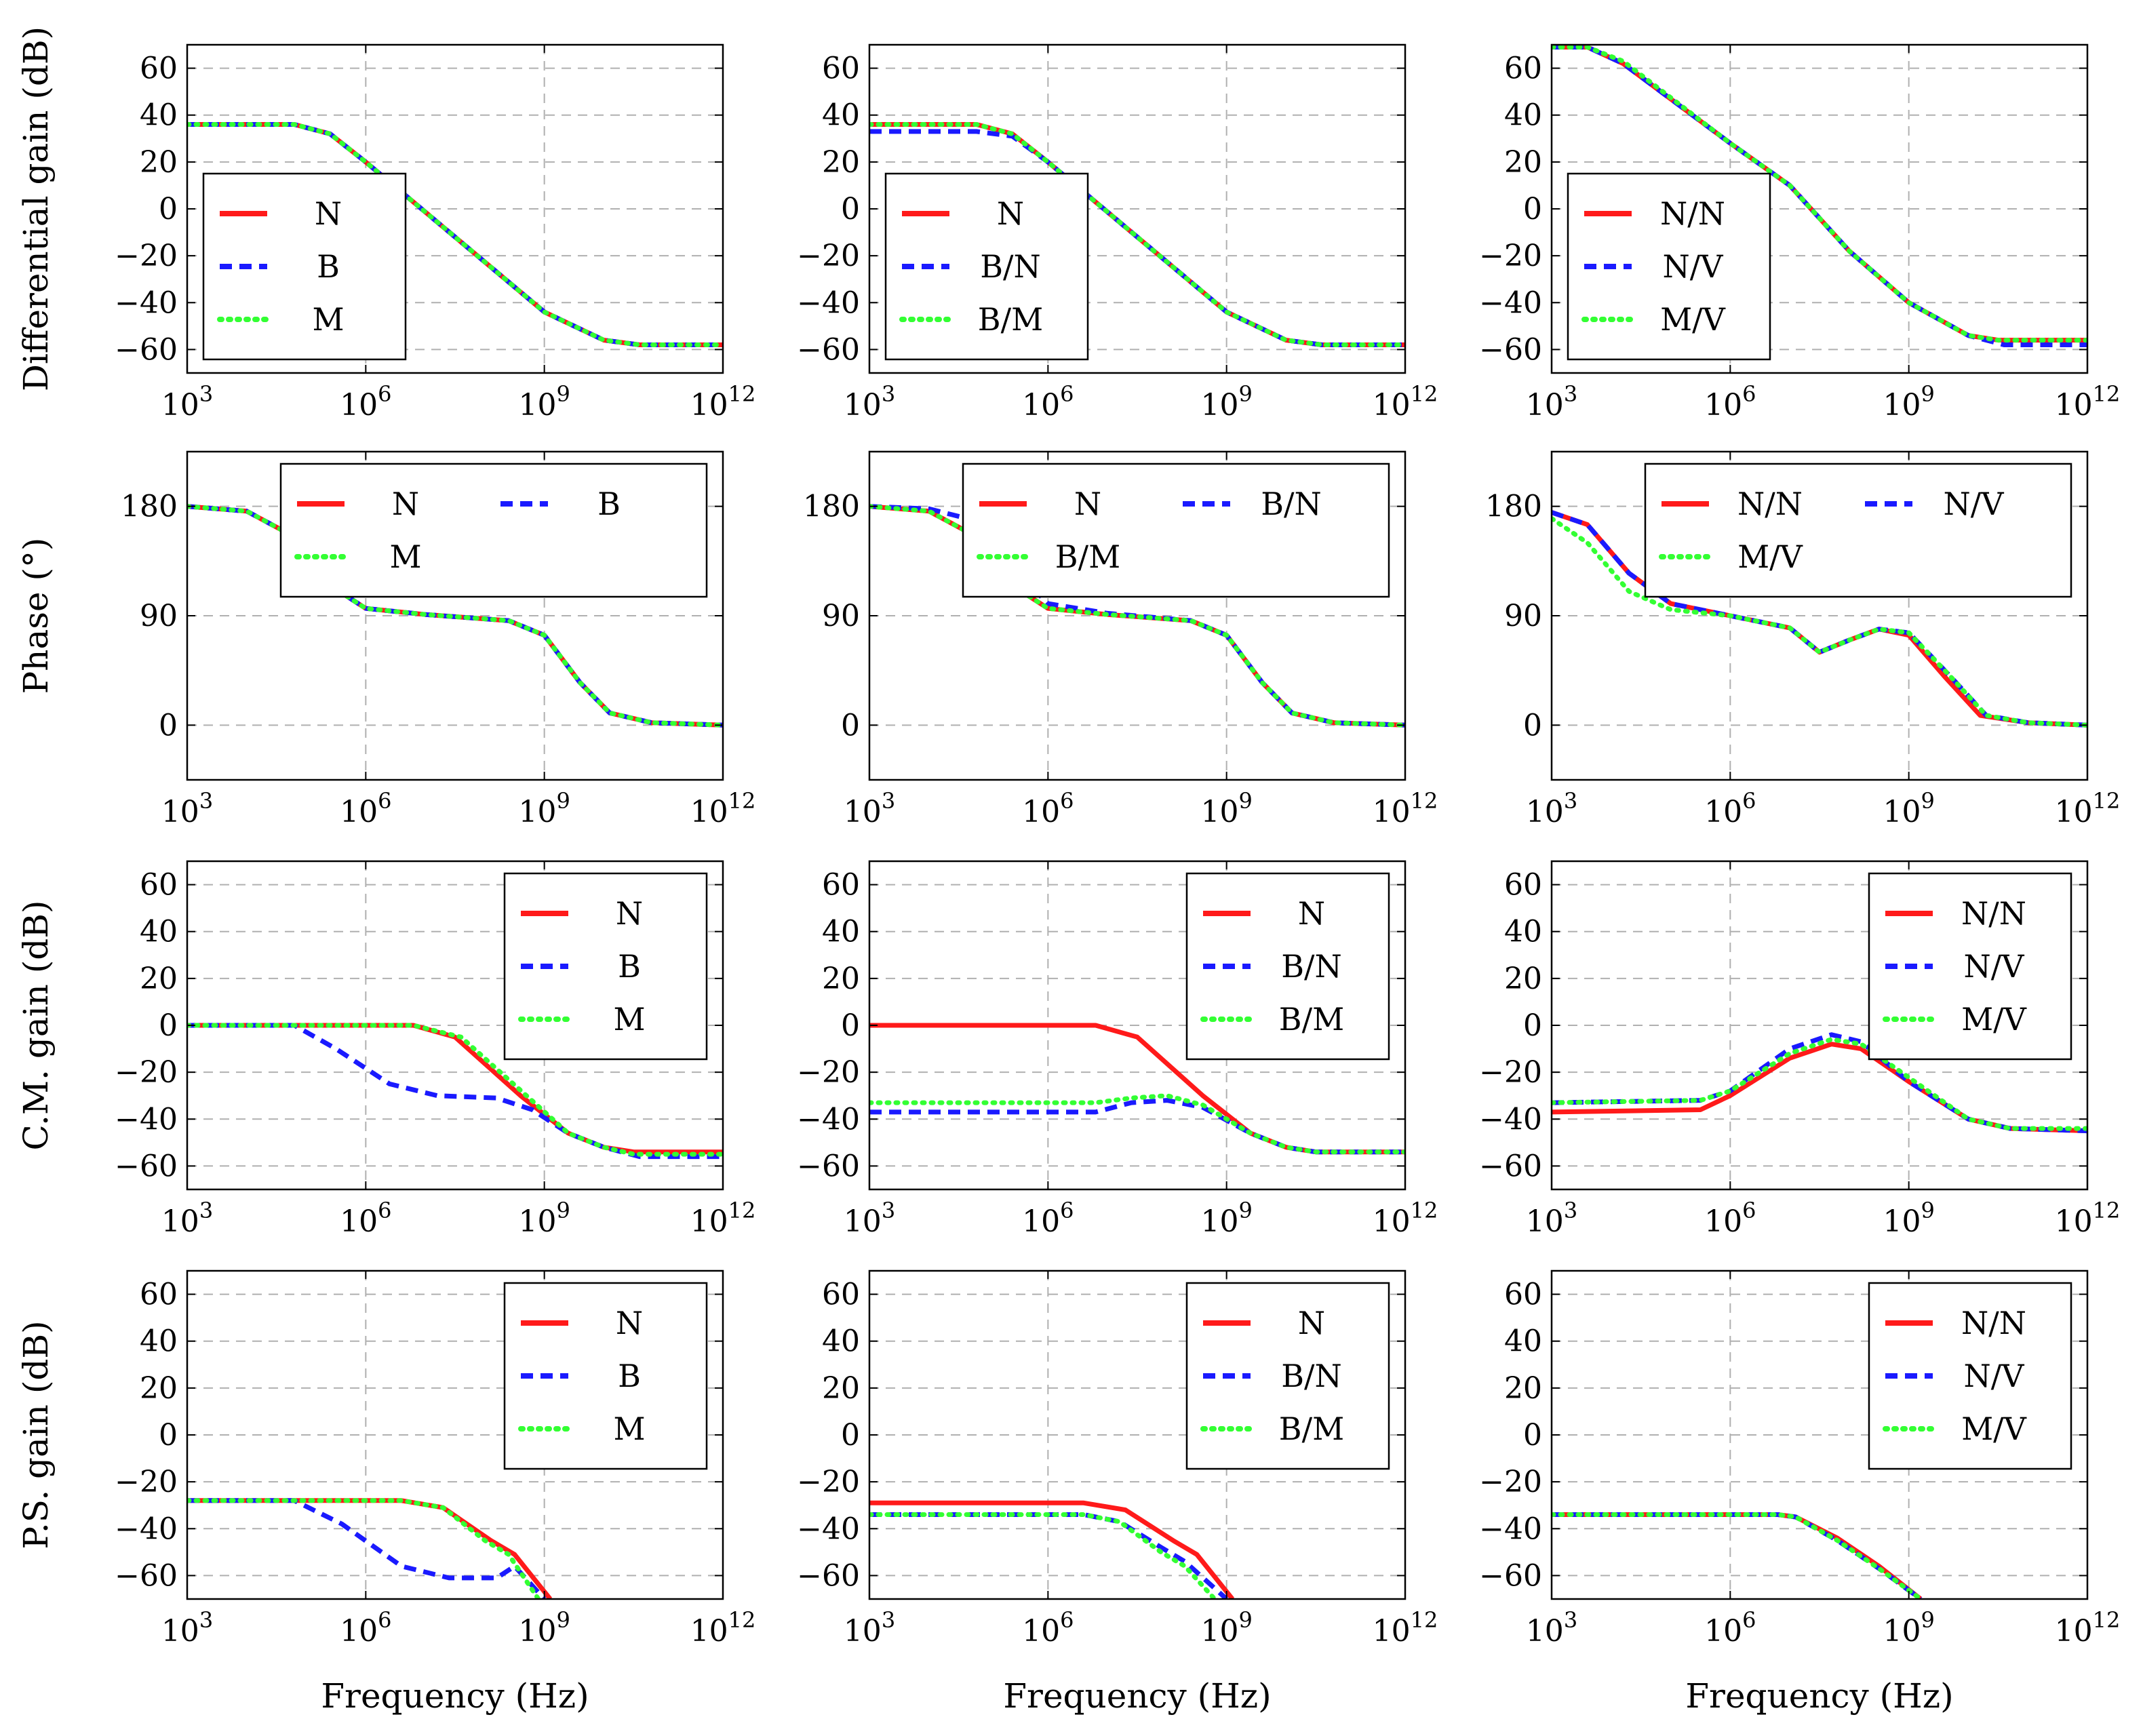  Describe the element at coordinates (1693, 319) in the screenshot. I see `legend-label: M/V` at that location.